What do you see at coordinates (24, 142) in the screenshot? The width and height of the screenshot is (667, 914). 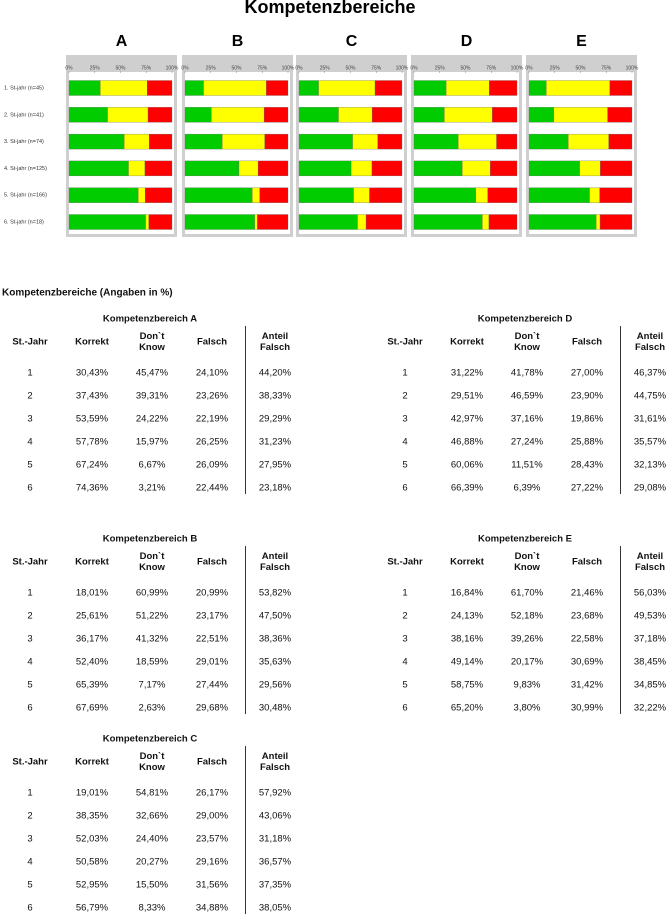 I see `row-label: 3. St-jahr (n=74)` at bounding box center [24, 142].